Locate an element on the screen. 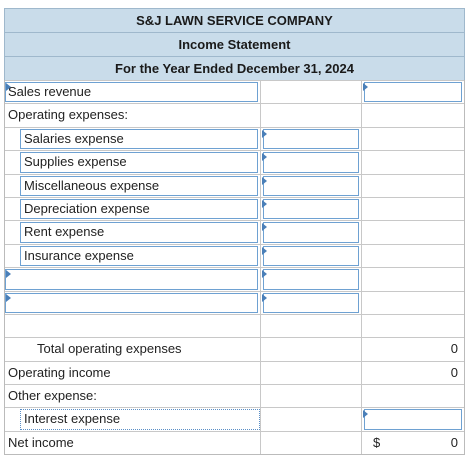 The width and height of the screenshot is (474, 455). sales-revenue-label-cell: Sales revenue is located at coordinates (133, 92).